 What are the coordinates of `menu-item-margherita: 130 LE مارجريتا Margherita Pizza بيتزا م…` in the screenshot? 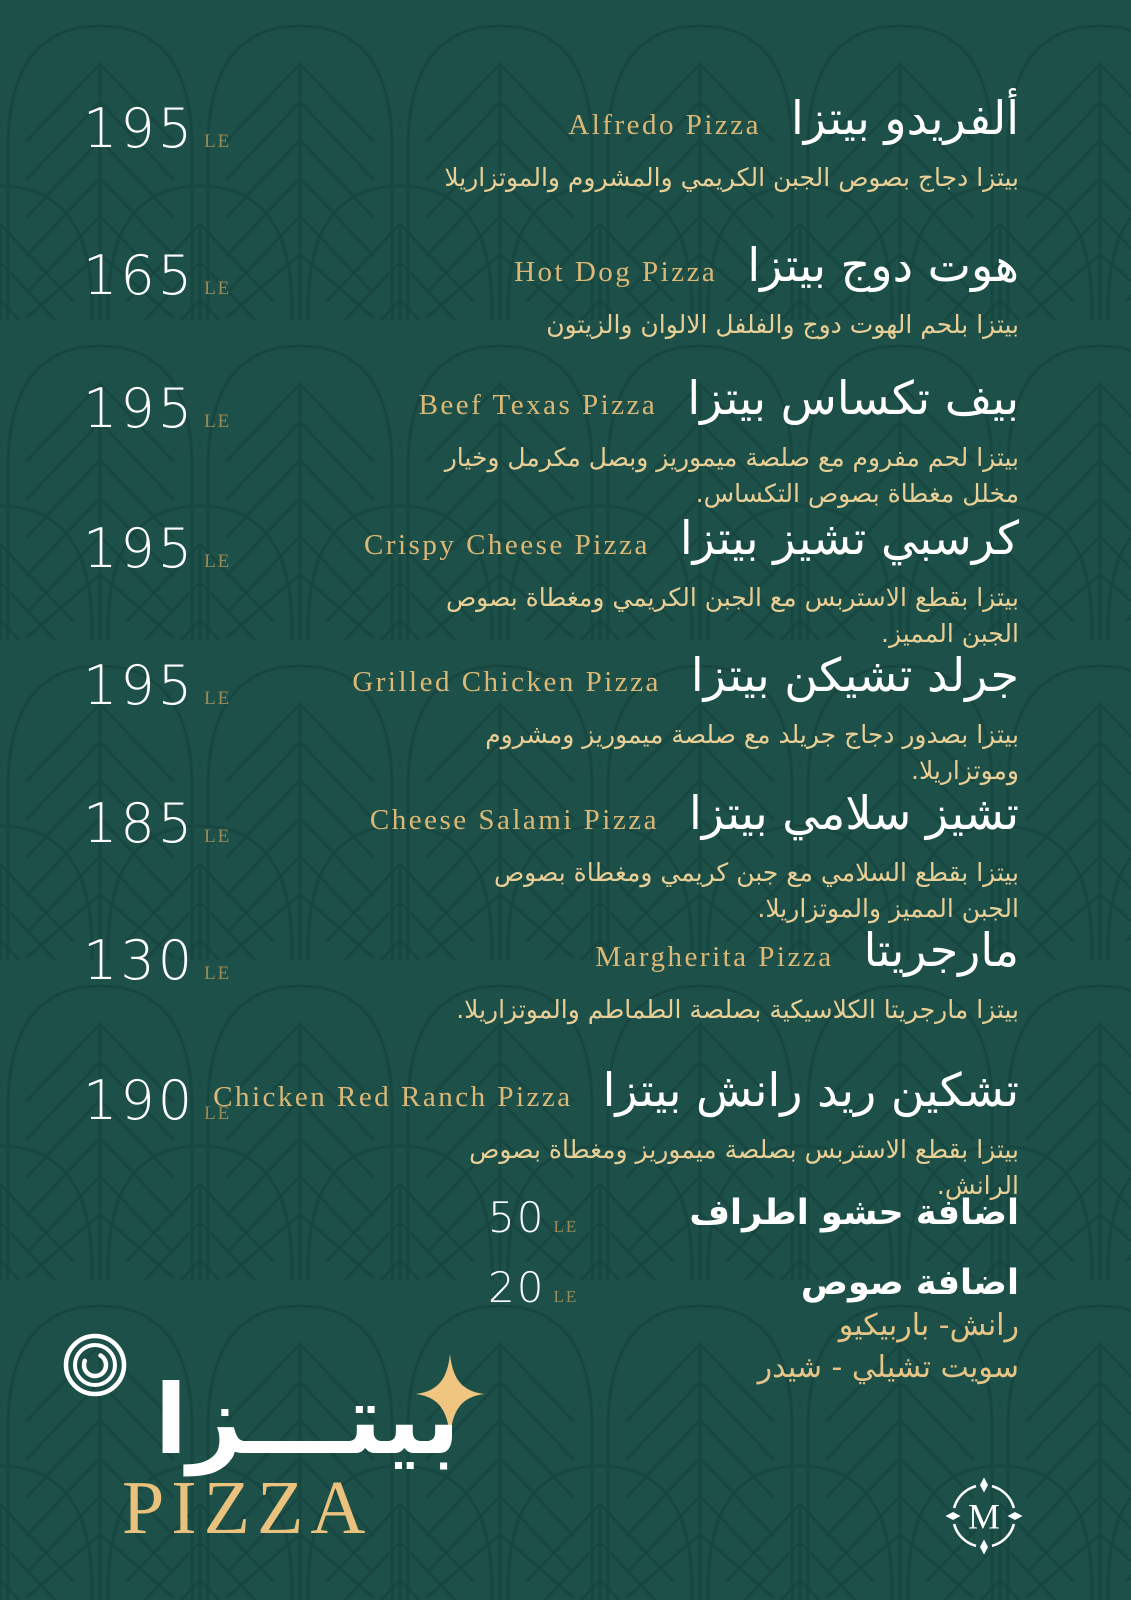 It's located at (565, 975).